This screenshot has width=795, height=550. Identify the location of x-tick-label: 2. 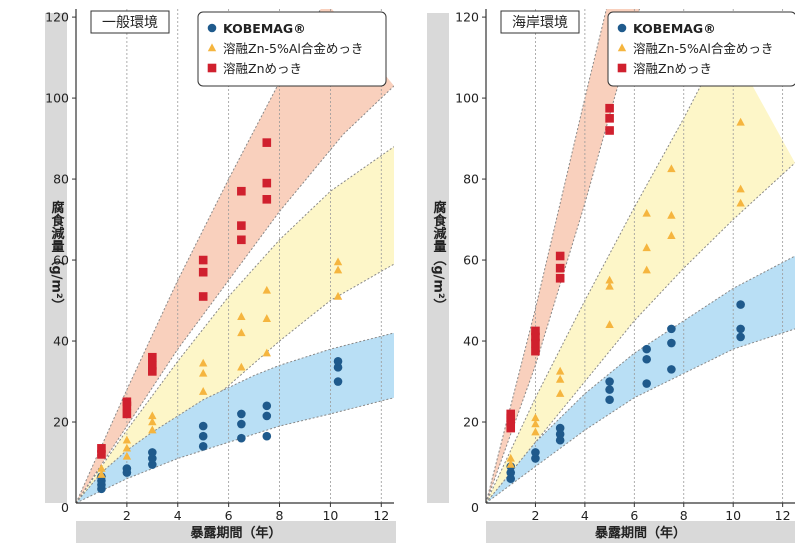
(535, 515).